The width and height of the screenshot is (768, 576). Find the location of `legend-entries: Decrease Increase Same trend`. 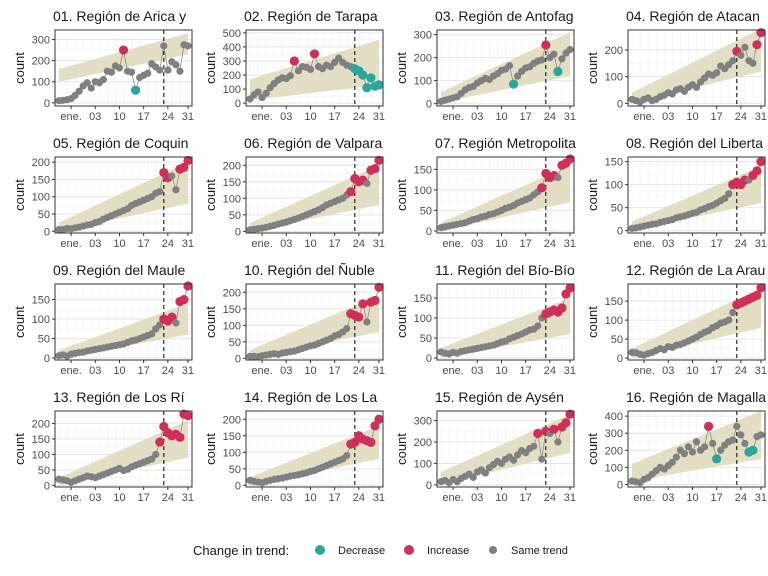

legend-entries: Decrease Increase Same trend is located at coordinates (441, 551).